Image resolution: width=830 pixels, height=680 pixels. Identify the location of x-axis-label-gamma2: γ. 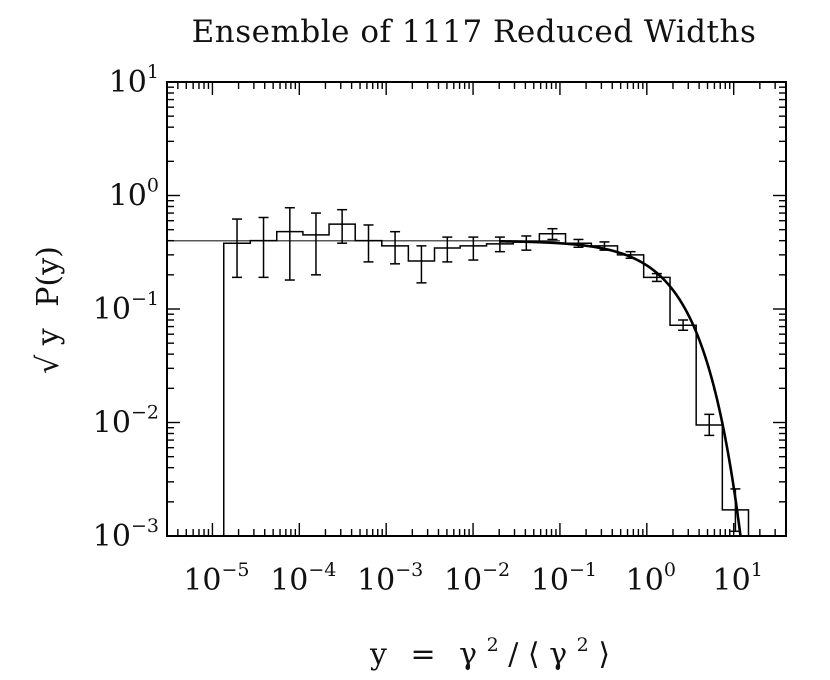
(558, 654).